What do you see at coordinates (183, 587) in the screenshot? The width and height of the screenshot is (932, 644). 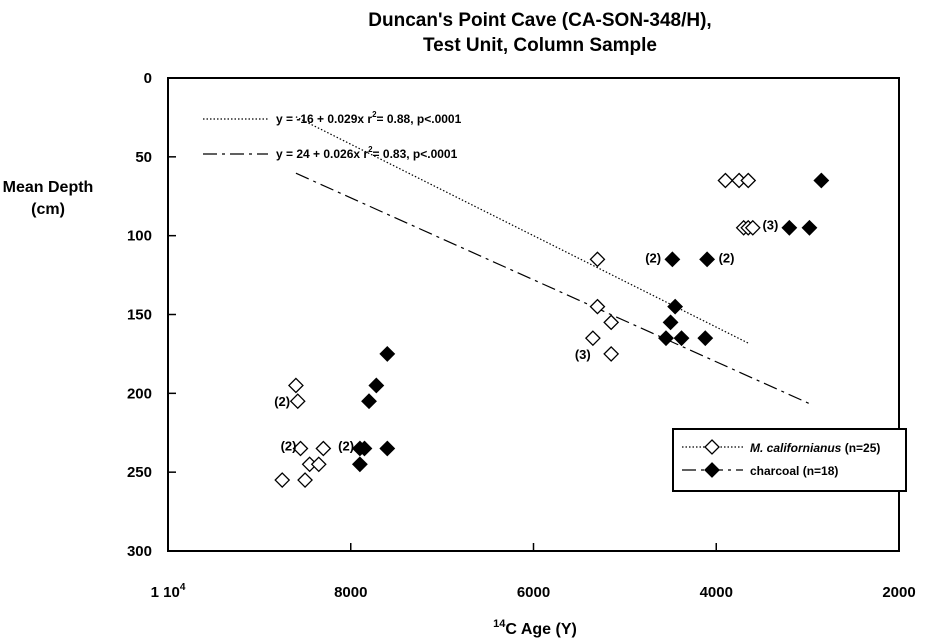 I see `x-tick-label-superscript: 4` at bounding box center [183, 587].